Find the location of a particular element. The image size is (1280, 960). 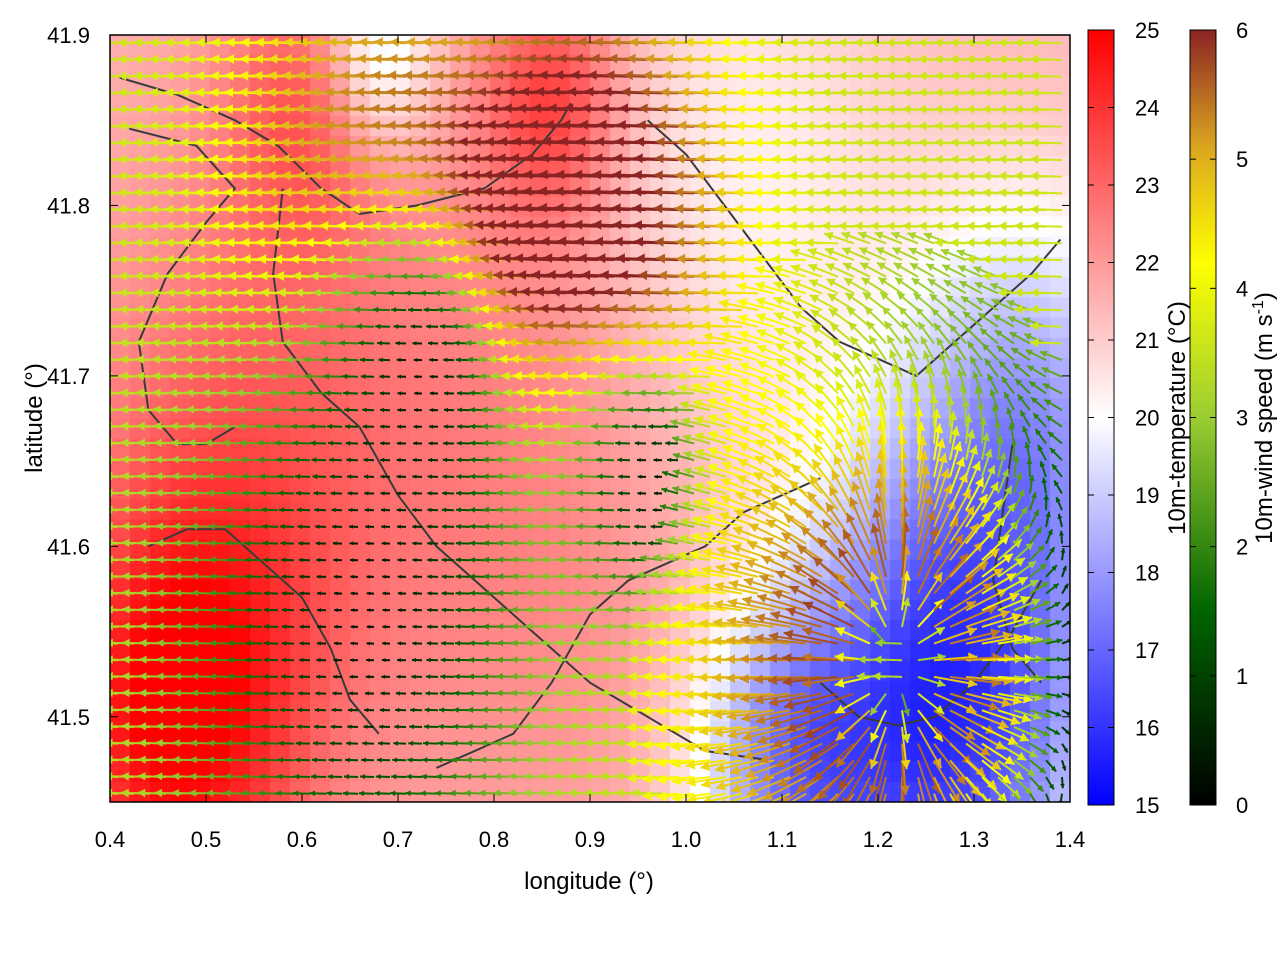

colorbar-tick-label: 22 is located at coordinates (1147, 263).